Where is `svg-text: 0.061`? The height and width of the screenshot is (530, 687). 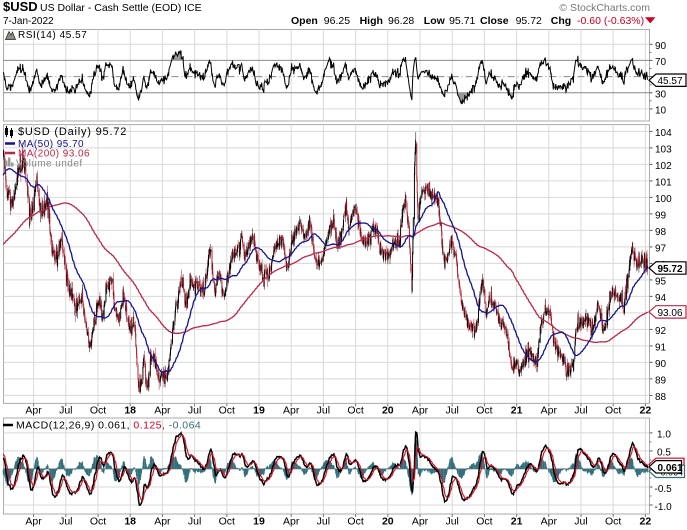
svg-text: 0.061 is located at coordinates (670, 468).